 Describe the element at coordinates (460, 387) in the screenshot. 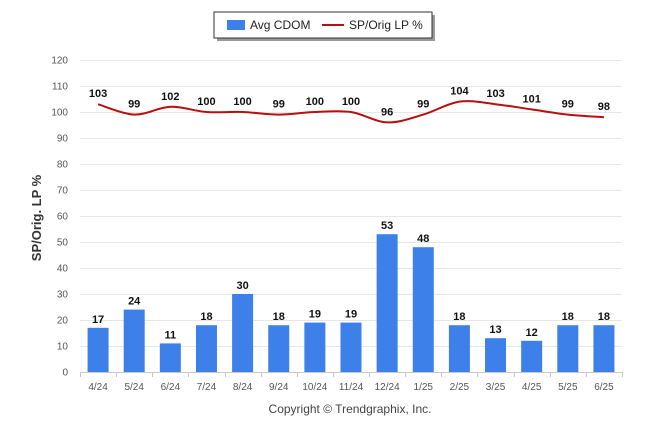

I see `x-tick-label: 2/25` at that location.